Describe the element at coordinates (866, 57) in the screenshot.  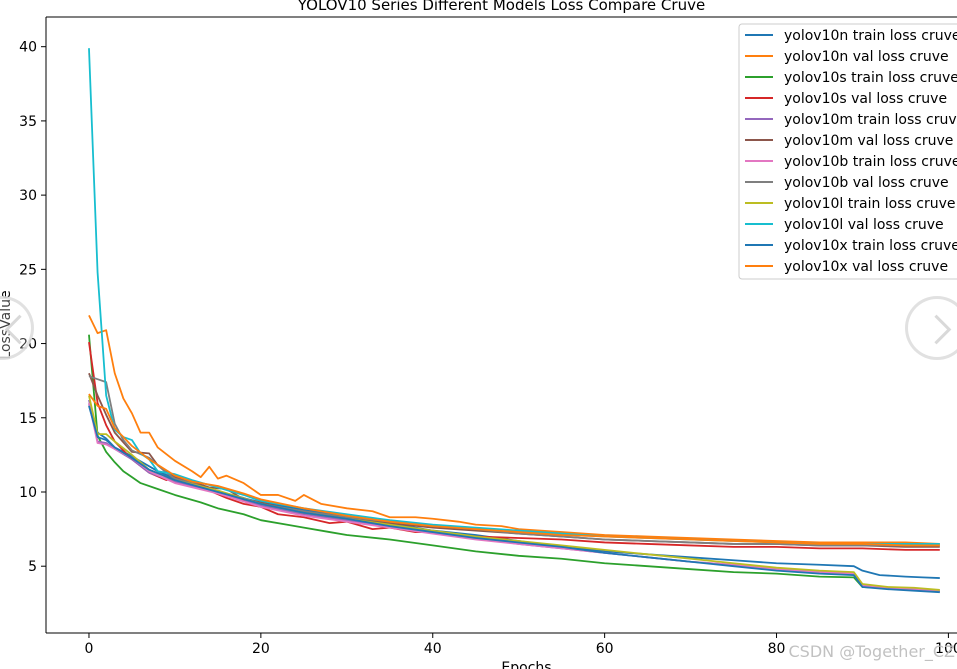
I see `legend-label: yolov10n val loss cruve` at that location.